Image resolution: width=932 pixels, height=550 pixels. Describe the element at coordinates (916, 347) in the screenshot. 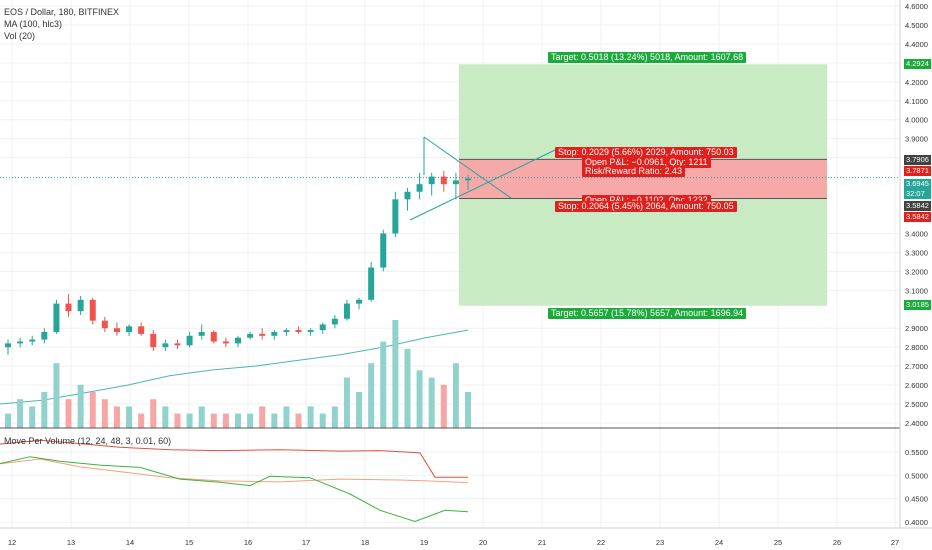

I see `price-axis-label: 2.8000` at that location.